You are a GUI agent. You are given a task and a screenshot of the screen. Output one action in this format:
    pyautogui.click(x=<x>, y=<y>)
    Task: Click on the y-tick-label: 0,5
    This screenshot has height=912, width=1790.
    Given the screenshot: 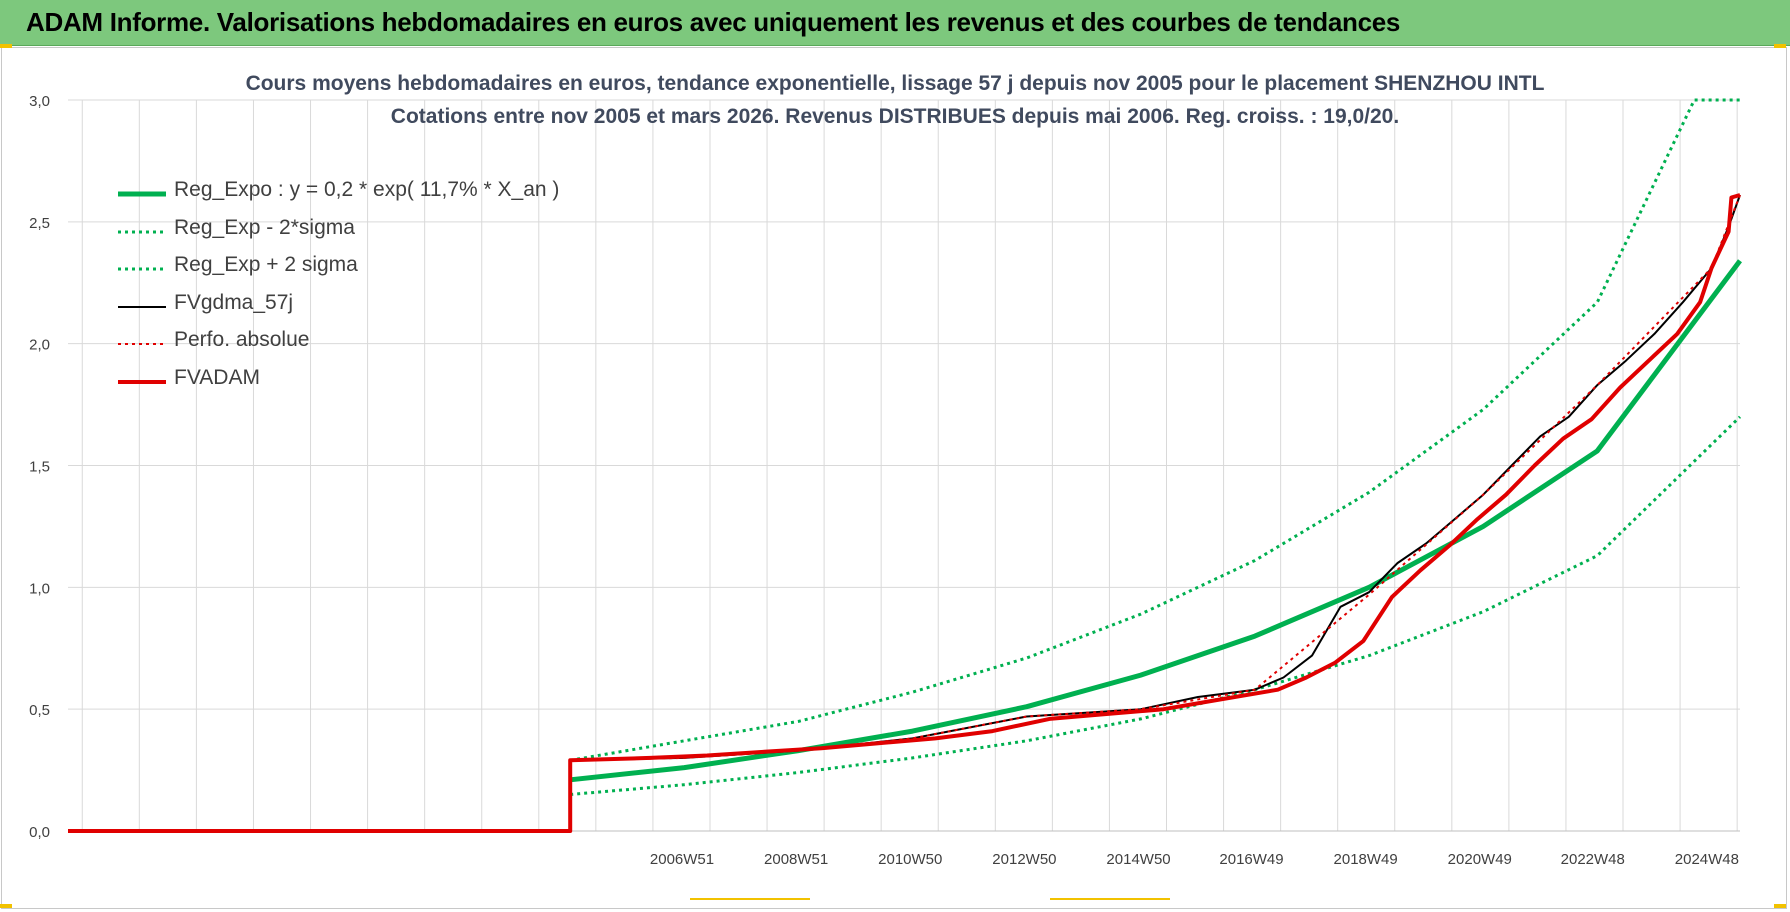 What is the action you would take?
    pyautogui.click(x=39, y=710)
    